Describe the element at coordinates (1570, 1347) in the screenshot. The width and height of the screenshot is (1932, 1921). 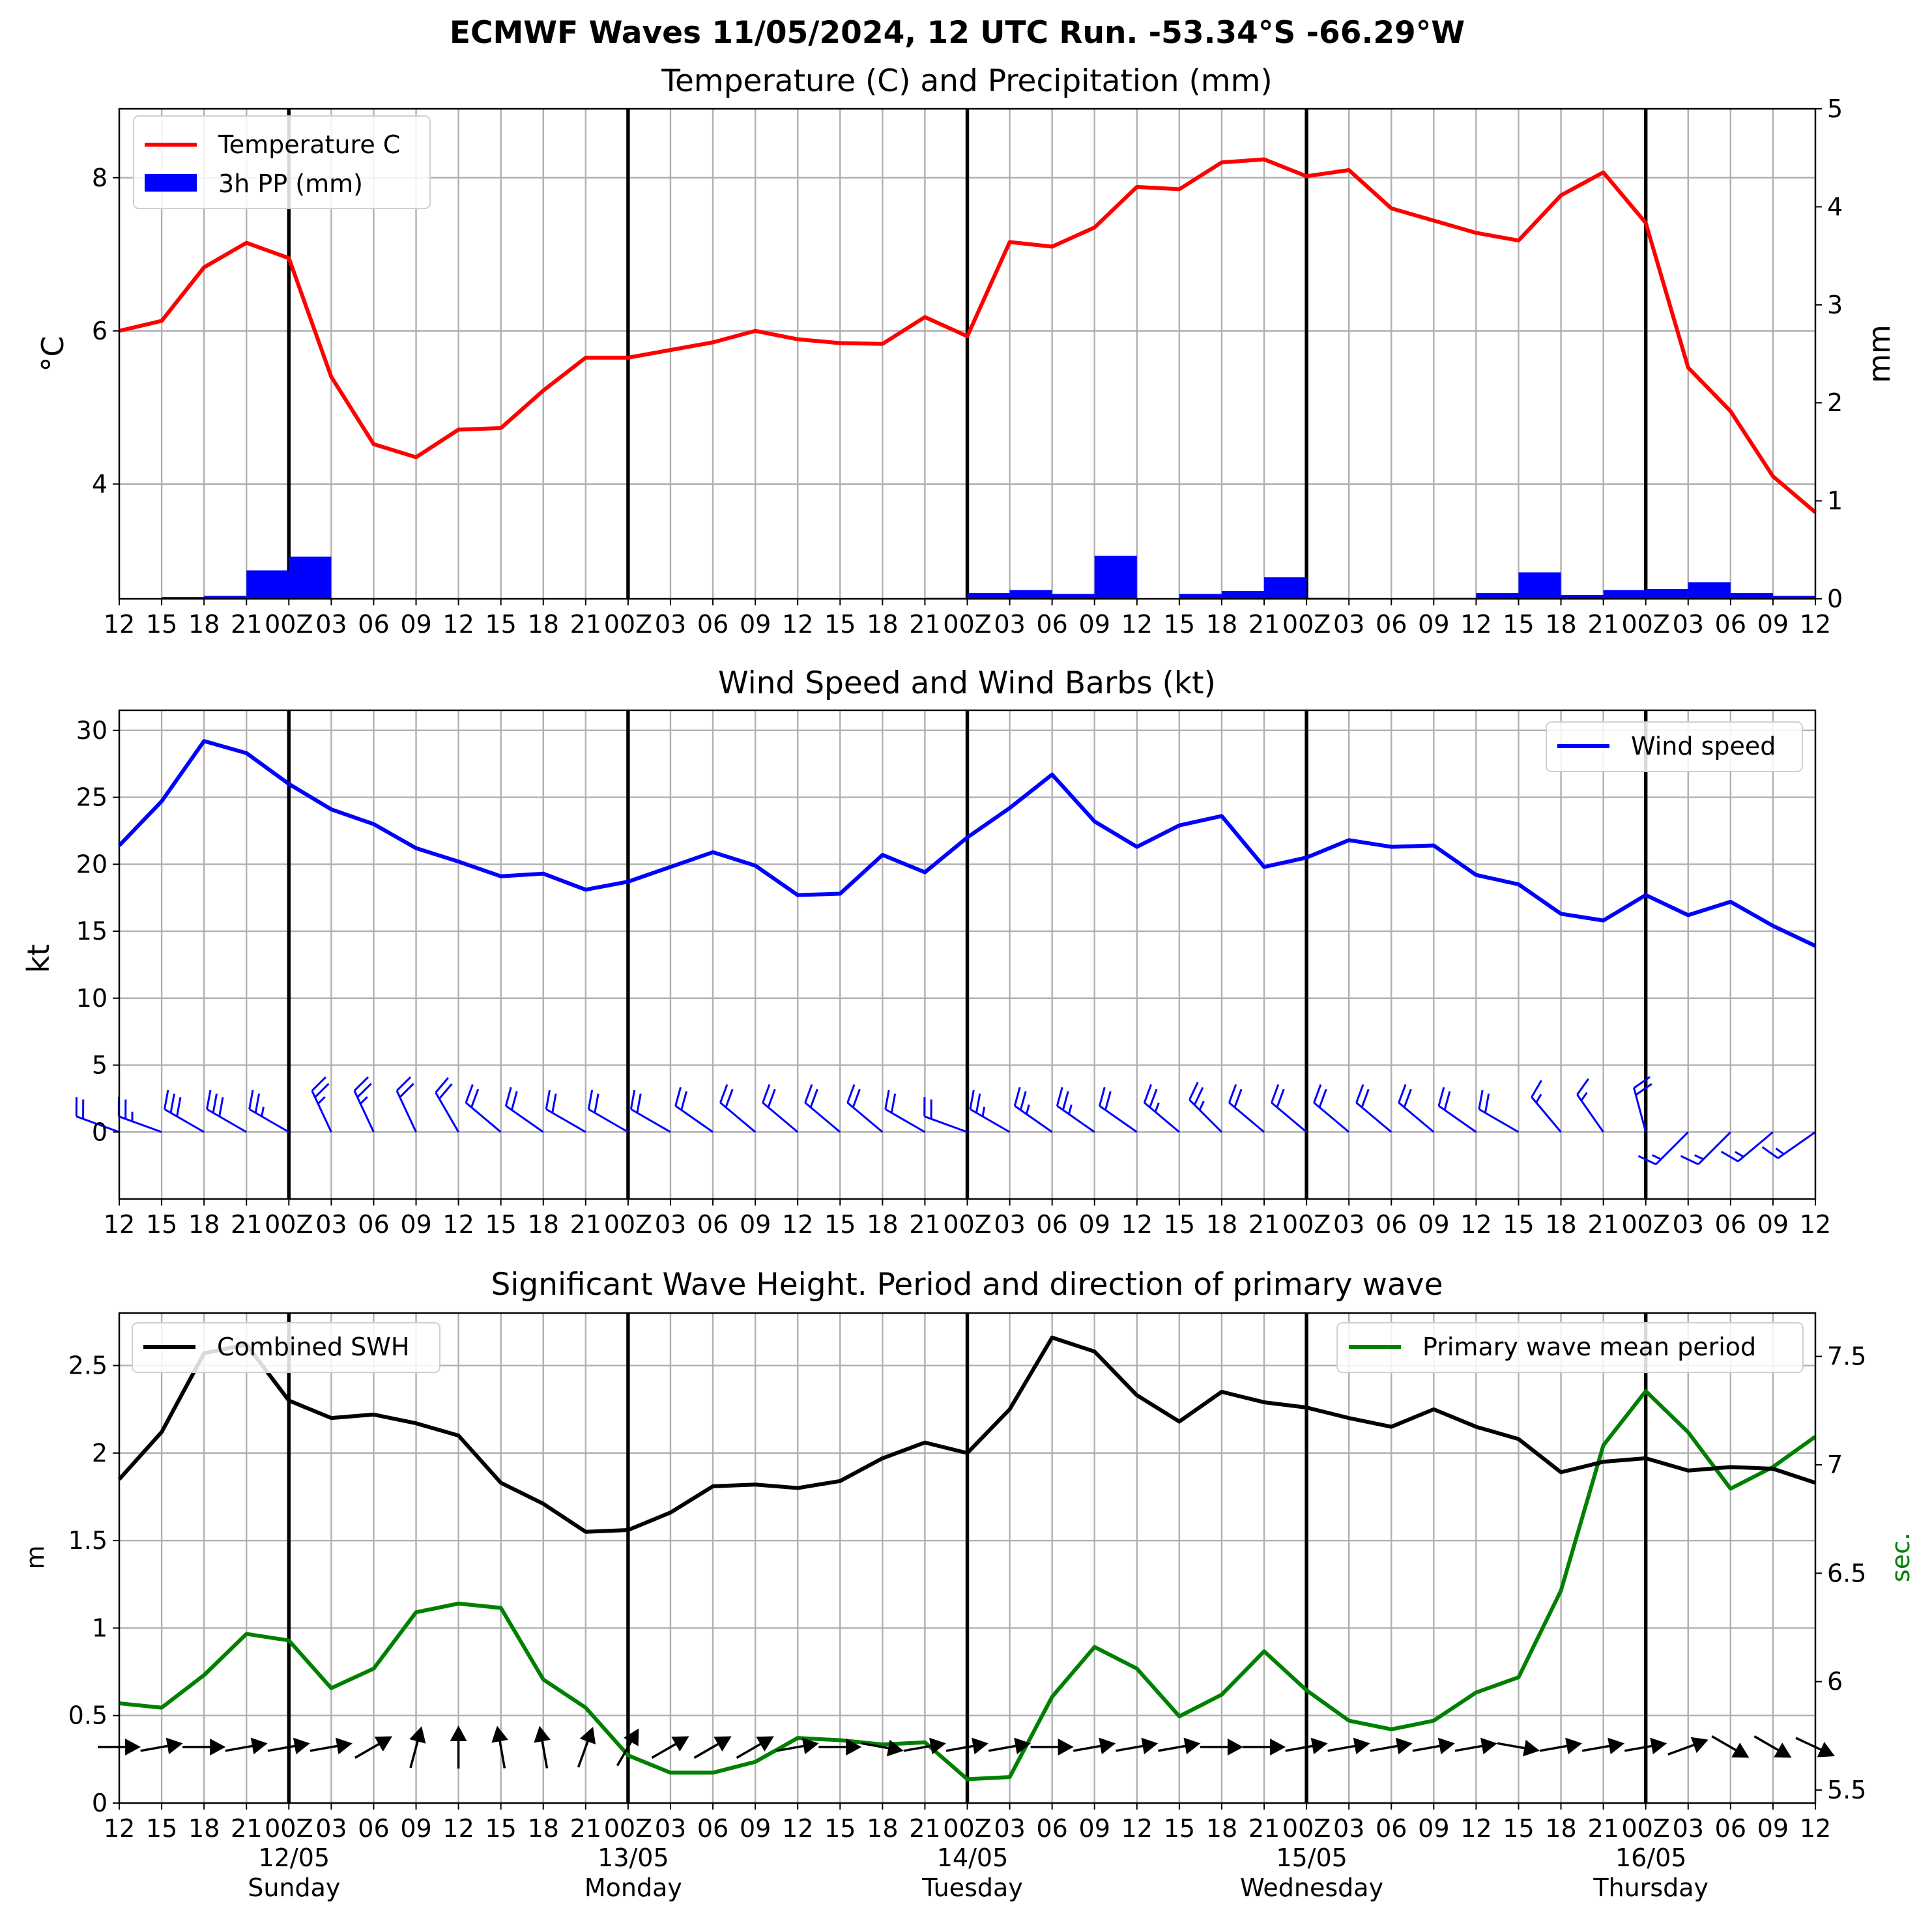
I see `period-legend: Primary wave mean period` at that location.